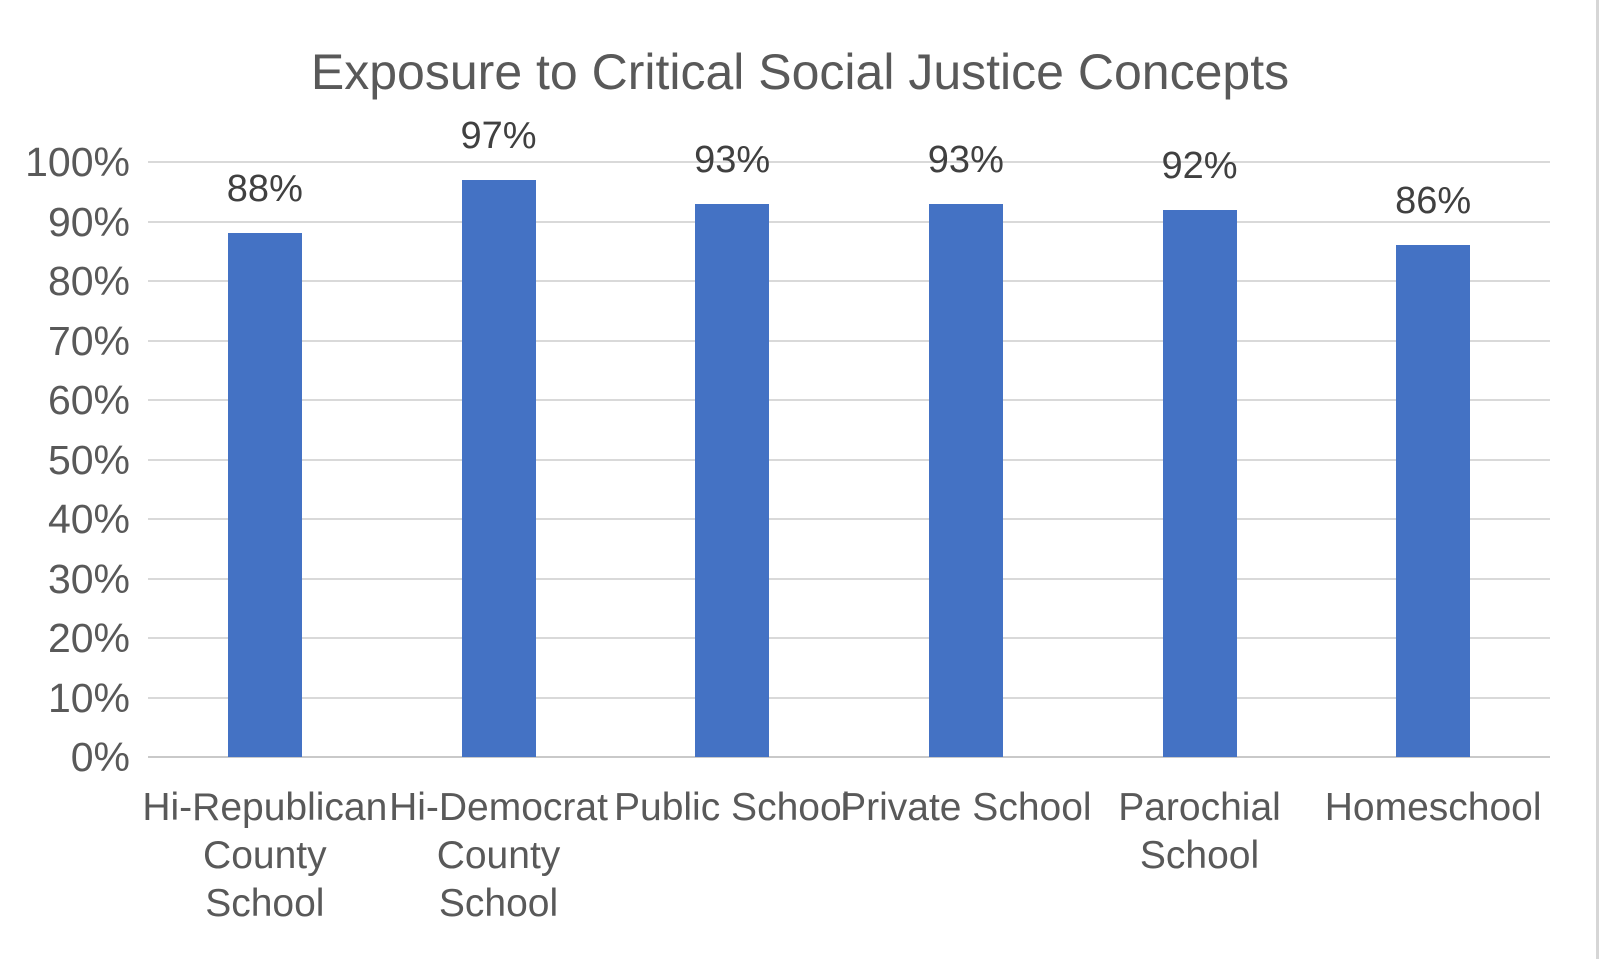  Describe the element at coordinates (498, 855) in the screenshot. I see `category-label: Hi-Democrat County School` at that location.